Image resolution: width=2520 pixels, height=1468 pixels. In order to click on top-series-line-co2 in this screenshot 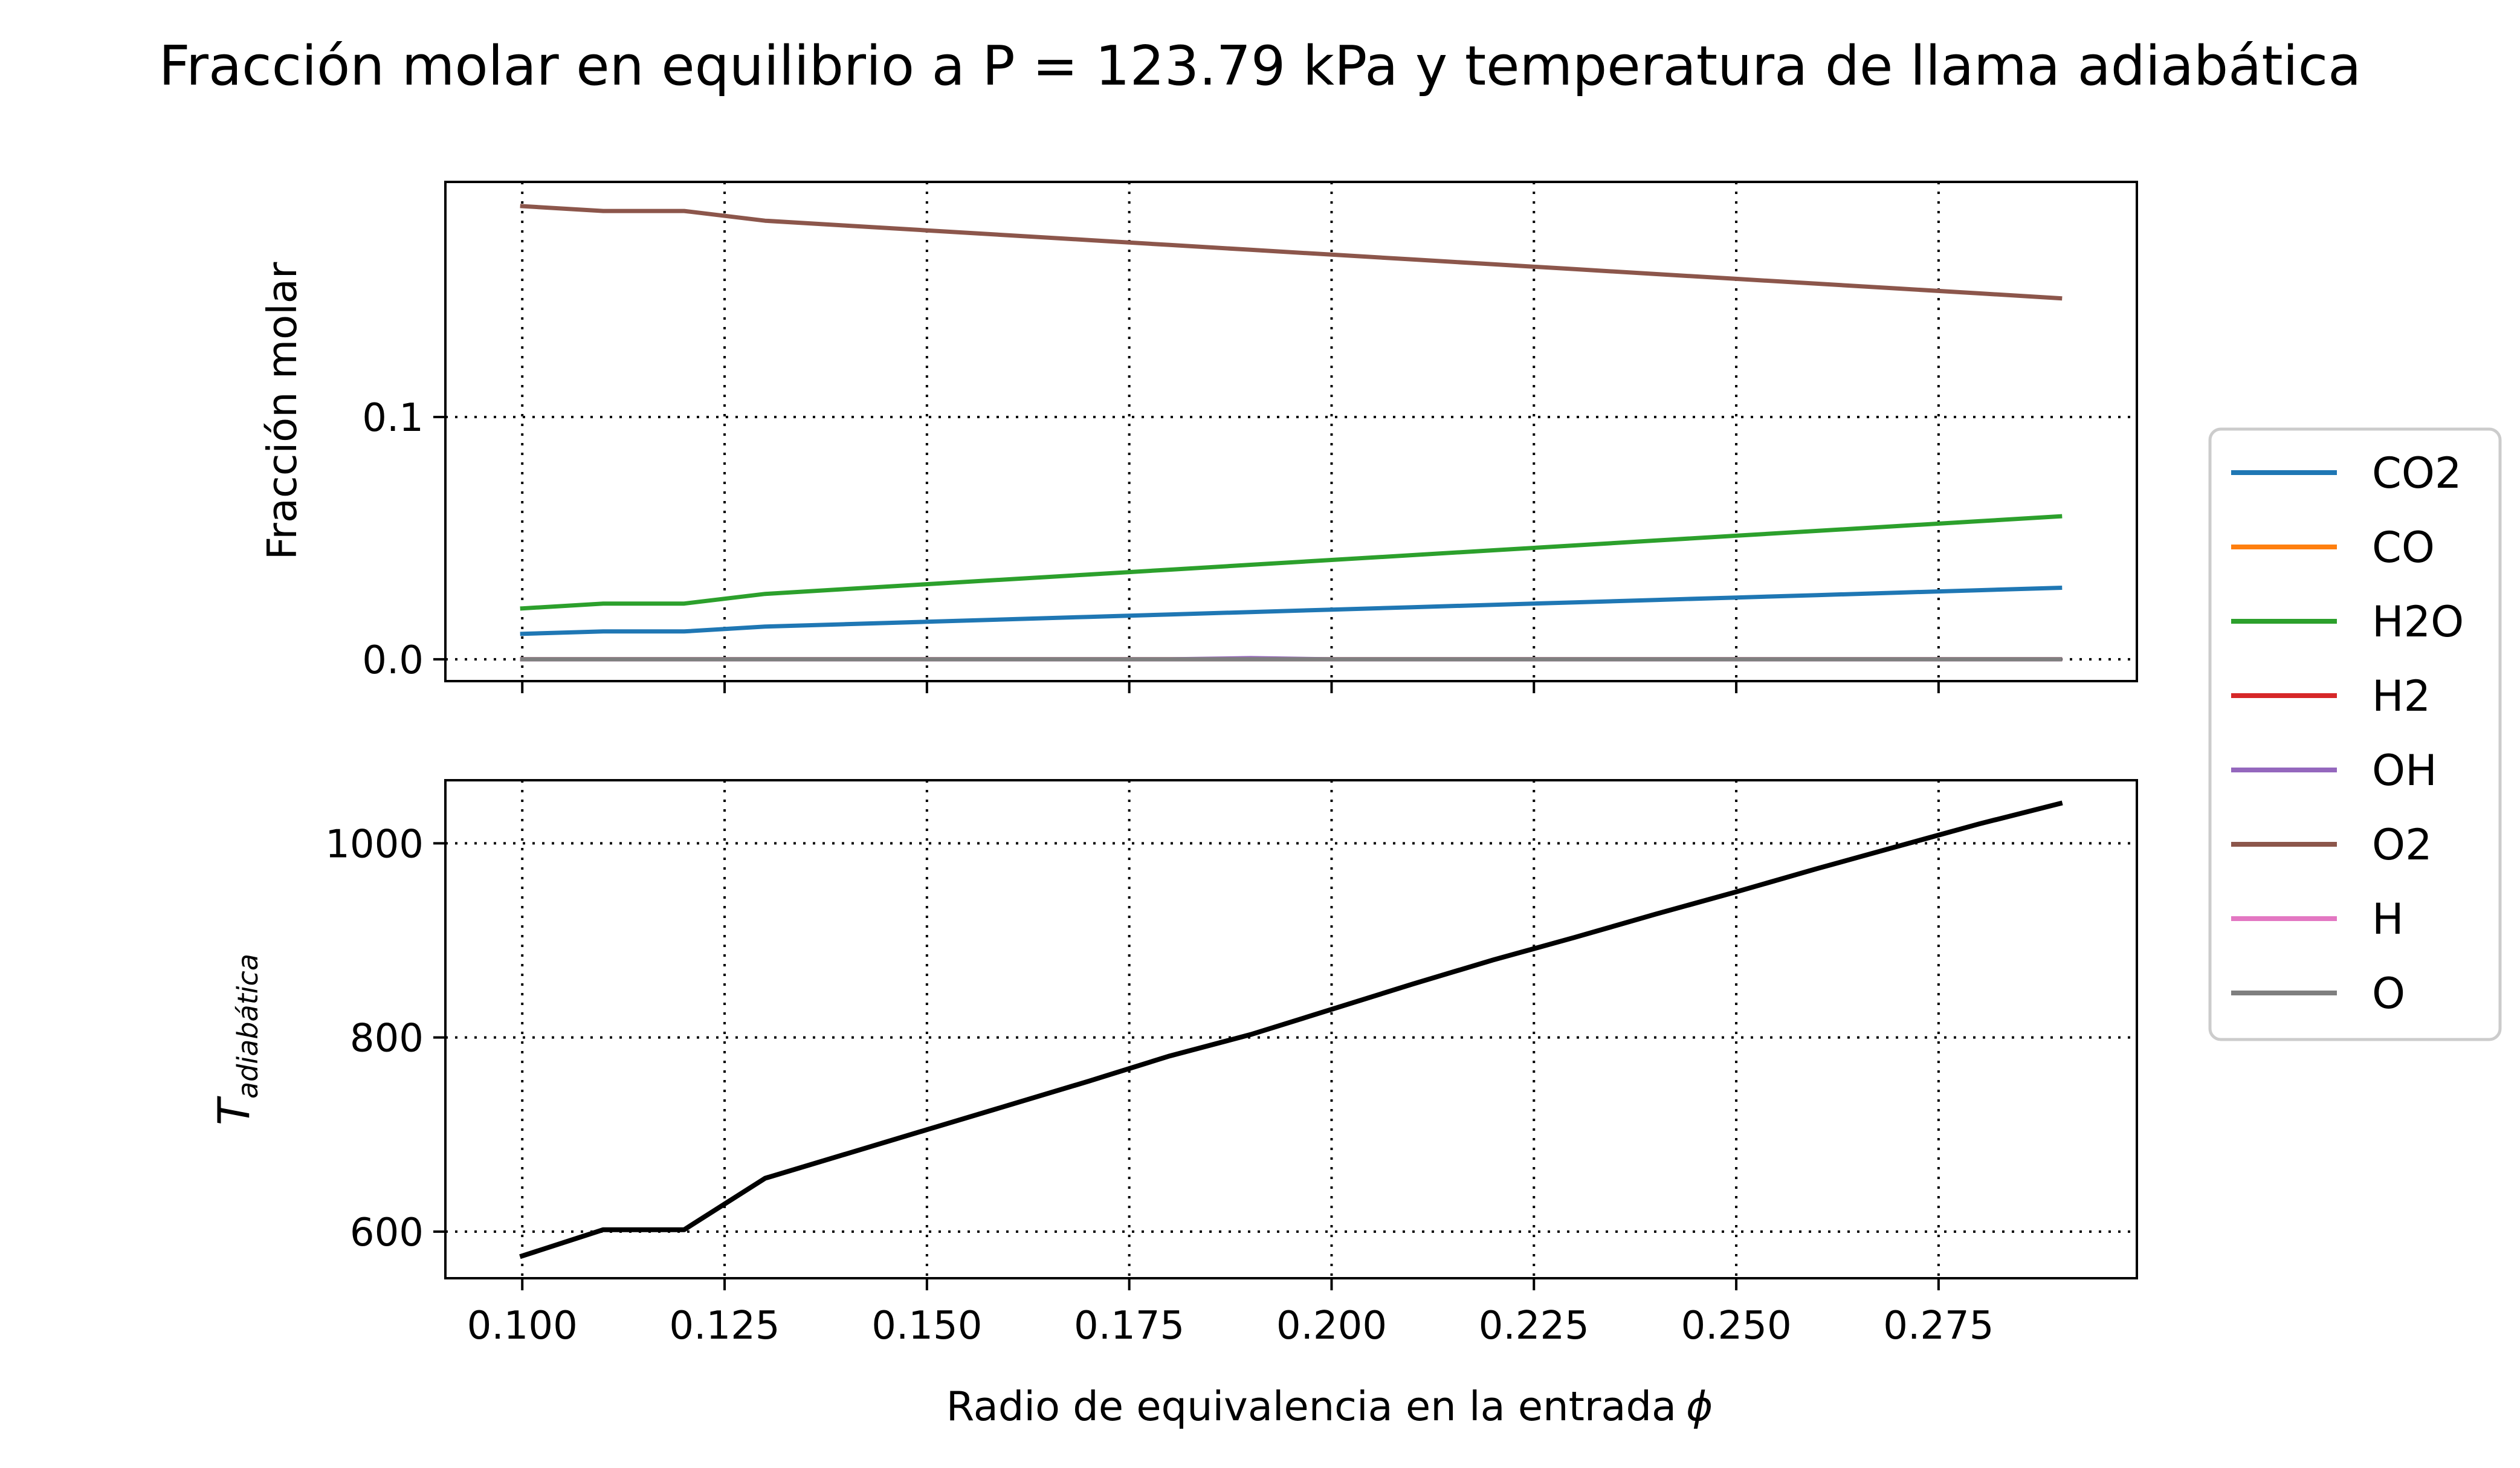, I will do `click(1291, 610)`.